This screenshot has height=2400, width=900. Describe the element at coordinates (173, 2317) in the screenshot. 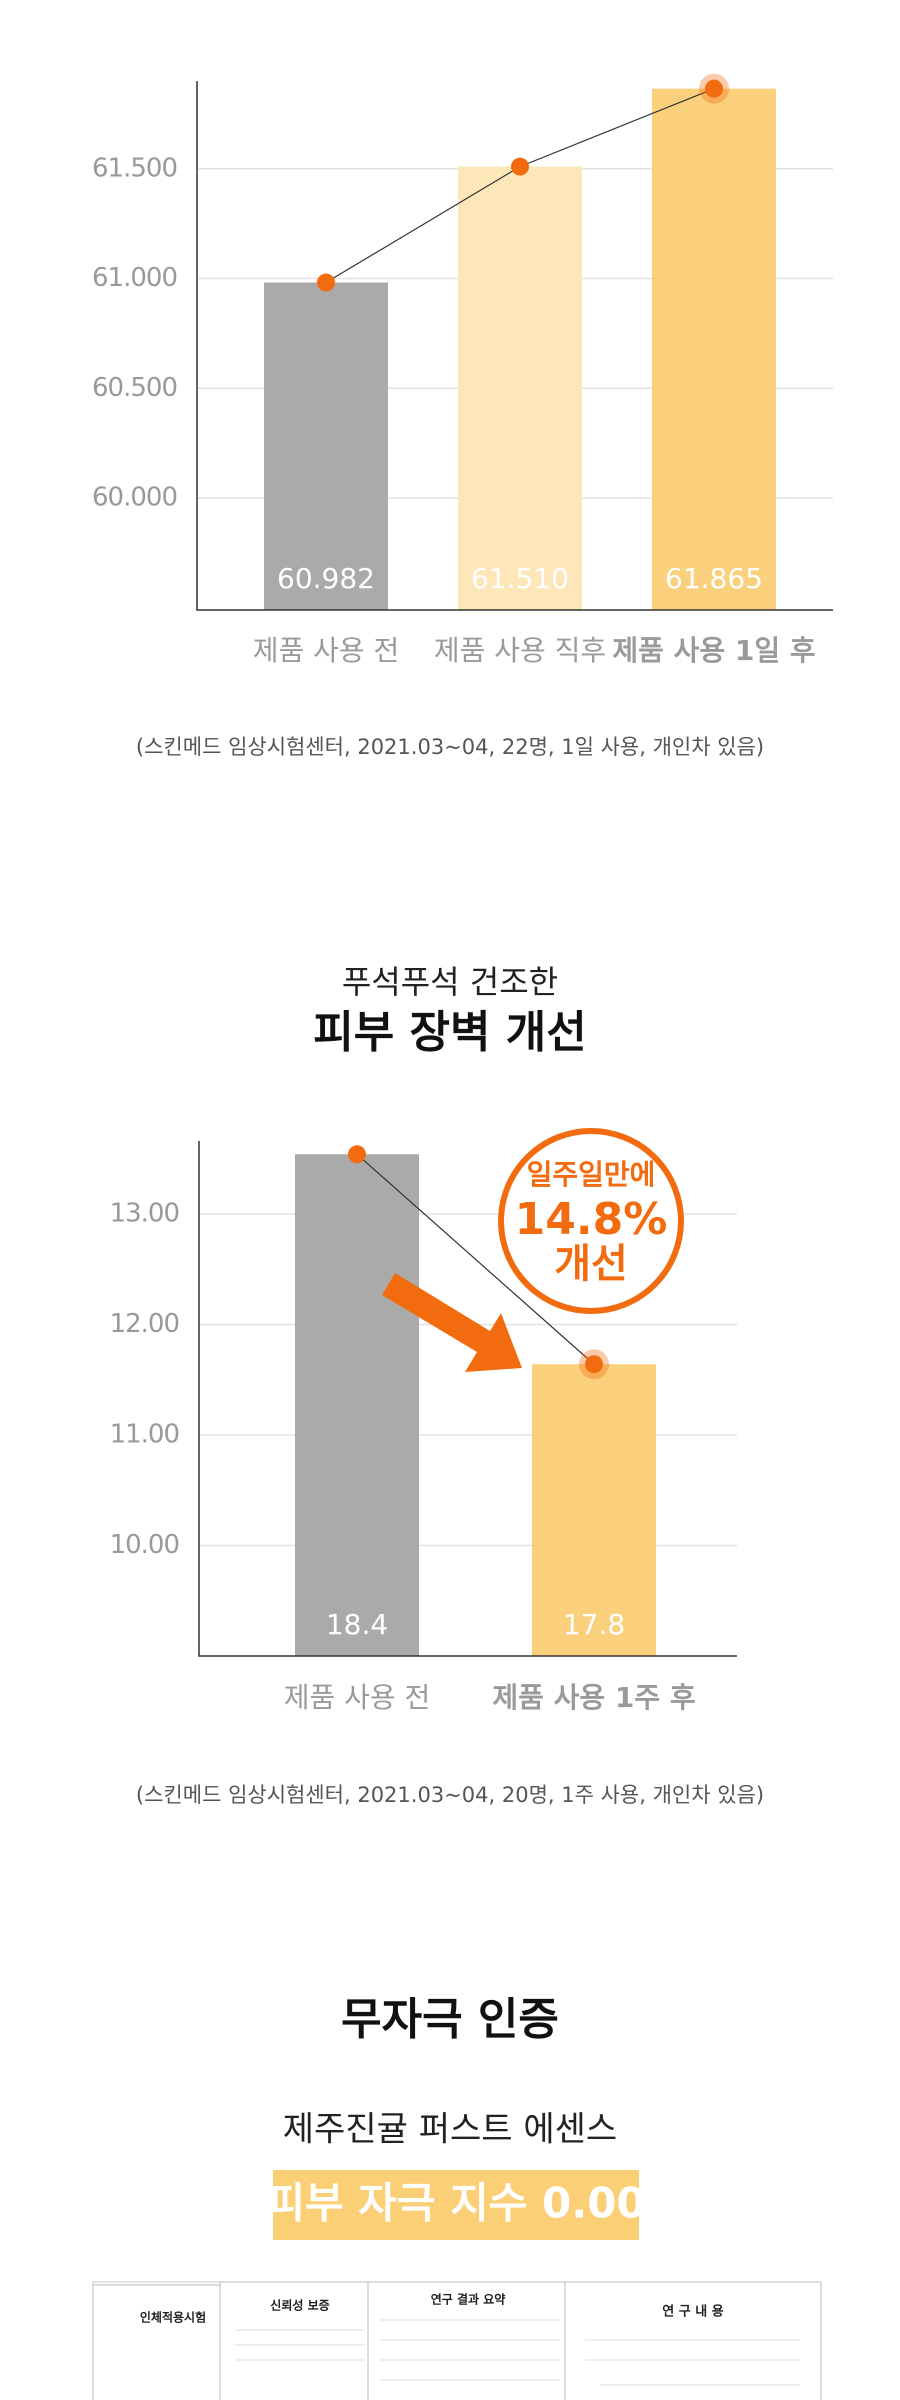

I see `doc-title: 인체적용시험` at that location.